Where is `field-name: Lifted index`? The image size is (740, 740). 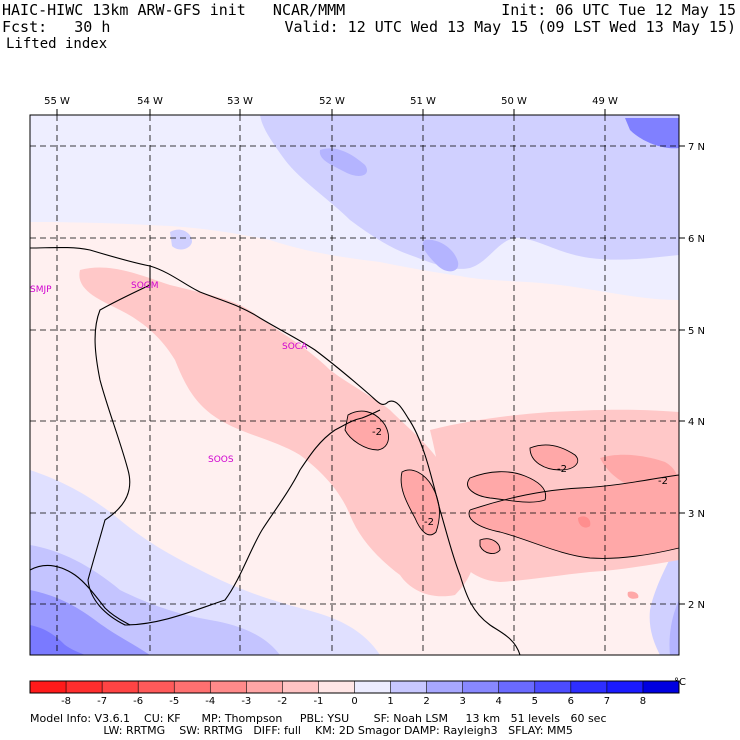 field-name: Lifted index is located at coordinates (57, 44).